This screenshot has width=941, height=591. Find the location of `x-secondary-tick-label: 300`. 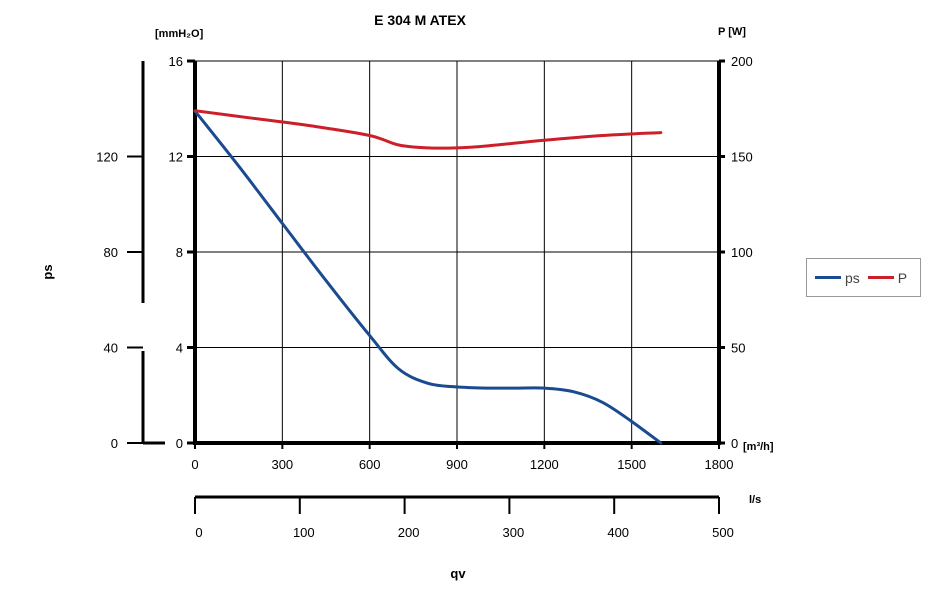

x-secondary-tick-label: 300 is located at coordinates (514, 532).